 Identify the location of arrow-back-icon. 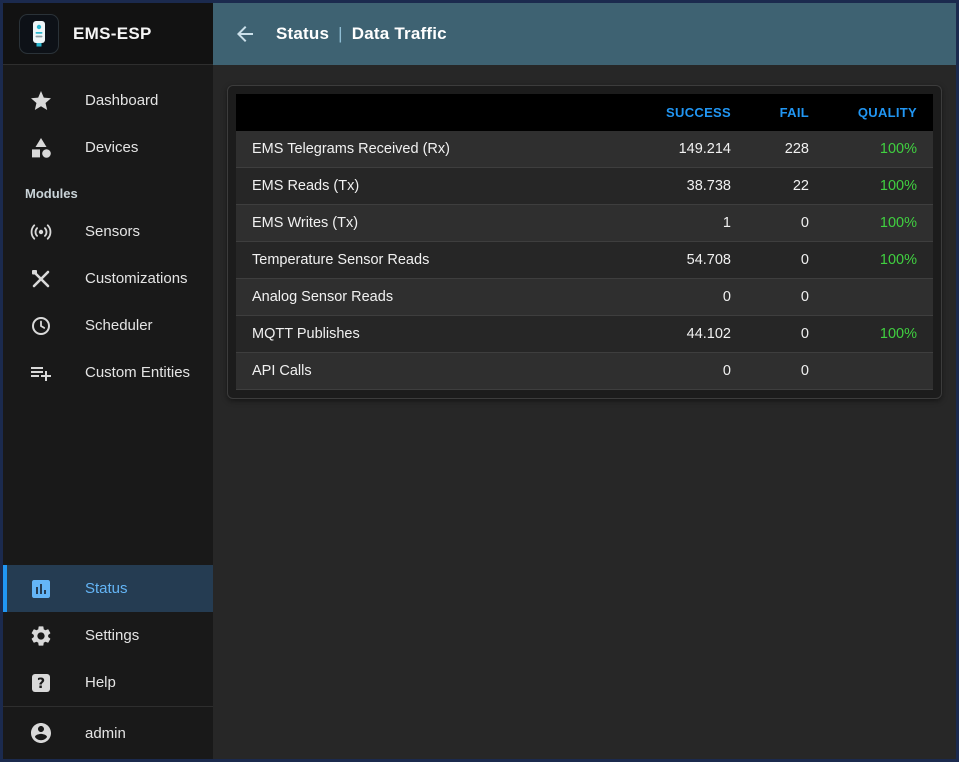
(245, 34).